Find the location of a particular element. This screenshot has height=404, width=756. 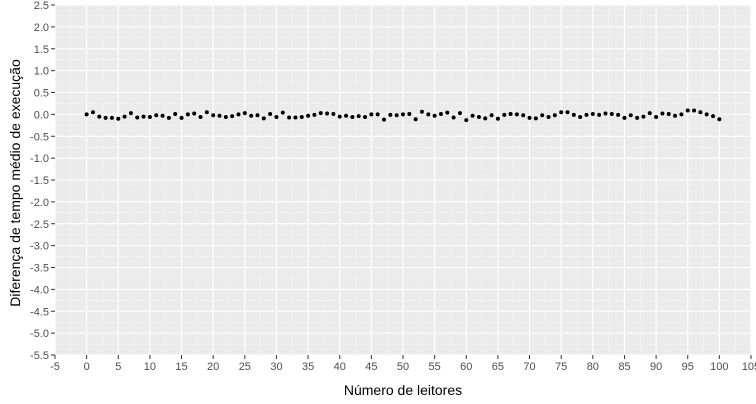

y-tick-label: 1.5 is located at coordinates (41, 50).